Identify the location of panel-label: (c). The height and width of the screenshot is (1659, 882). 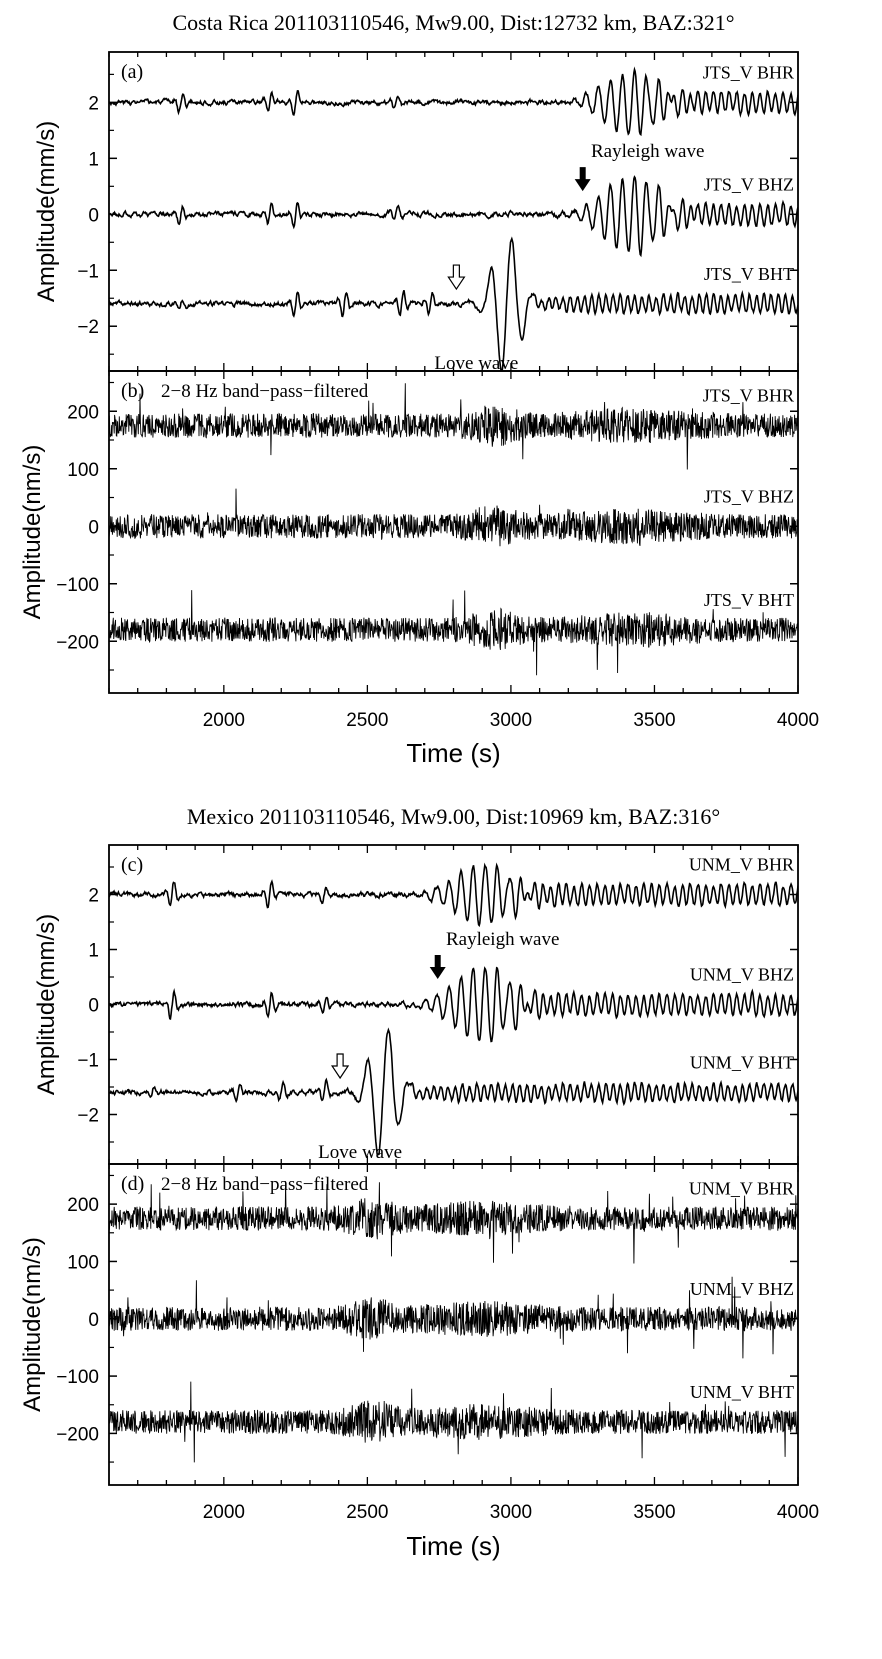
(132, 865).